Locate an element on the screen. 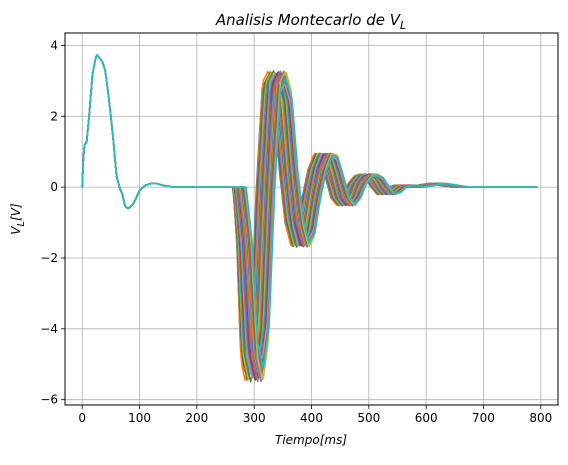 This screenshot has width=568, height=465. y-axis-label: VL[V] is located at coordinates (18, 219).